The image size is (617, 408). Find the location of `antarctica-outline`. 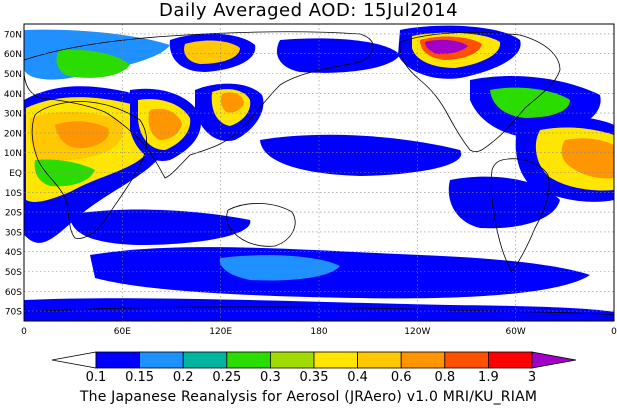

antarctica-outline is located at coordinates (319, 311).